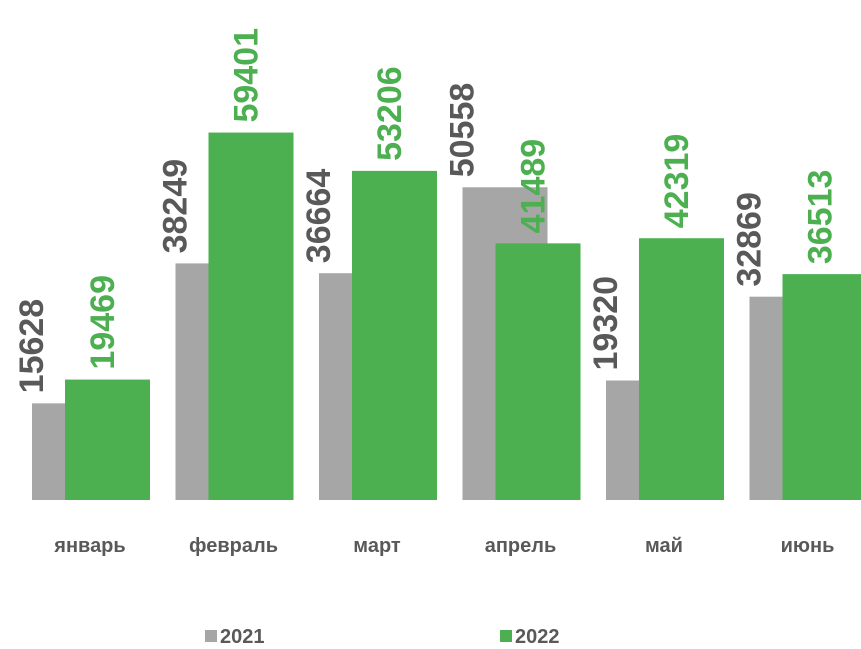  What do you see at coordinates (677, 181) in the screenshot?
I see `data-label: 42319` at bounding box center [677, 181].